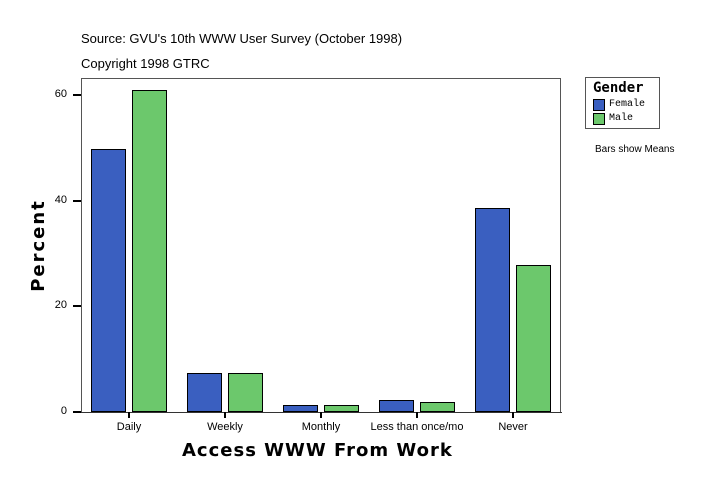 This screenshot has height=496, width=724. What do you see at coordinates (417, 427) in the screenshot?
I see `x-tick-label: Less than once/mo` at bounding box center [417, 427].